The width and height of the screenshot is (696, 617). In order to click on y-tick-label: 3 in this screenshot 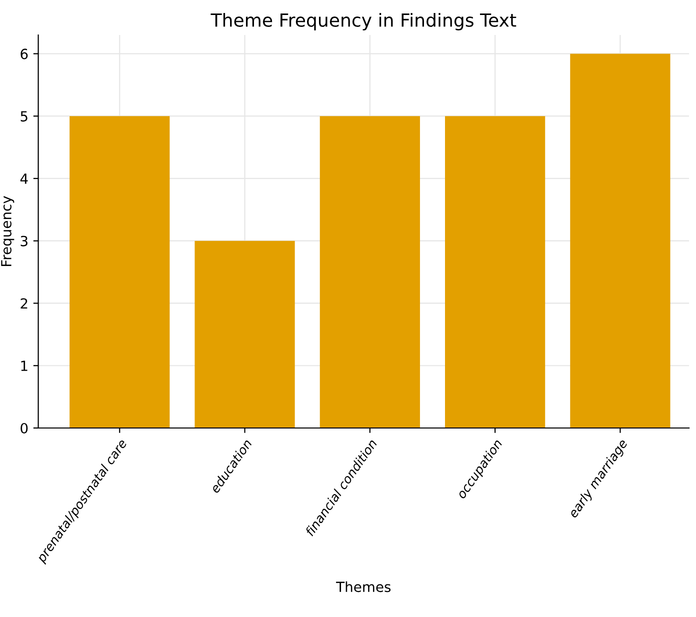, I will do `click(24, 241)`.